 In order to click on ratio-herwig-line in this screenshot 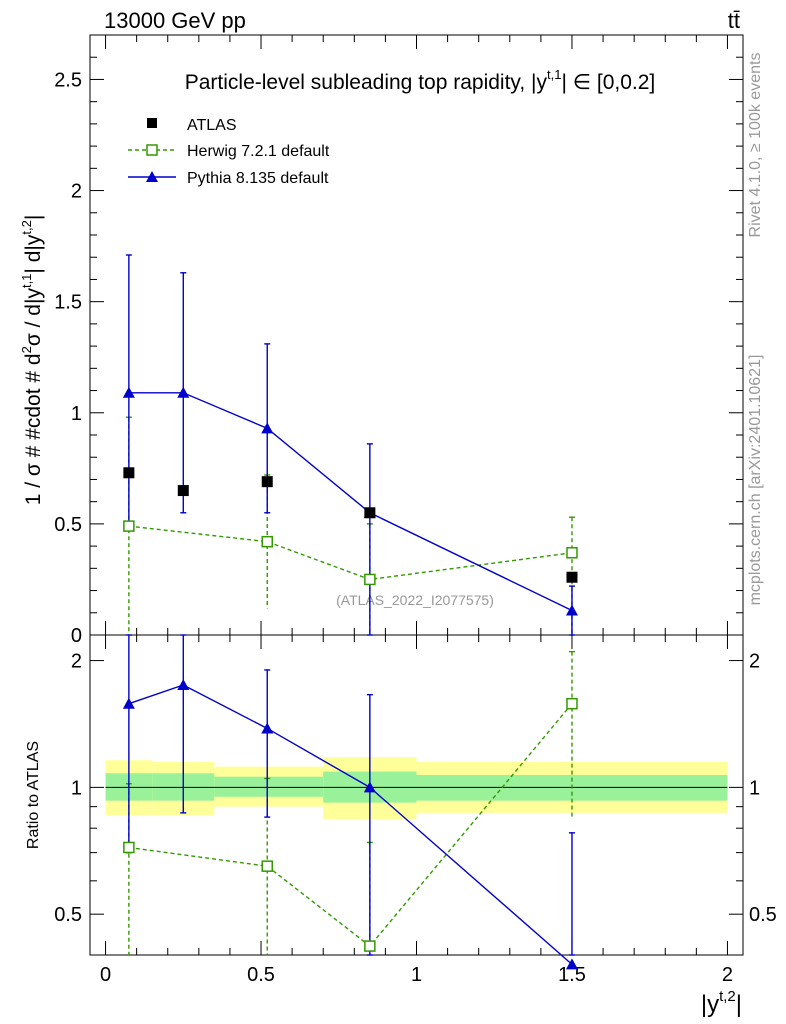, I will do `click(350, 825)`.